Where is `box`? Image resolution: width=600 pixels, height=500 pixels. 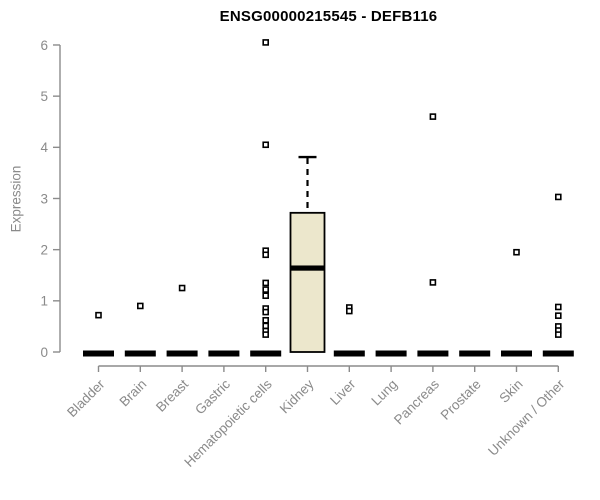
box is located at coordinates (307, 282).